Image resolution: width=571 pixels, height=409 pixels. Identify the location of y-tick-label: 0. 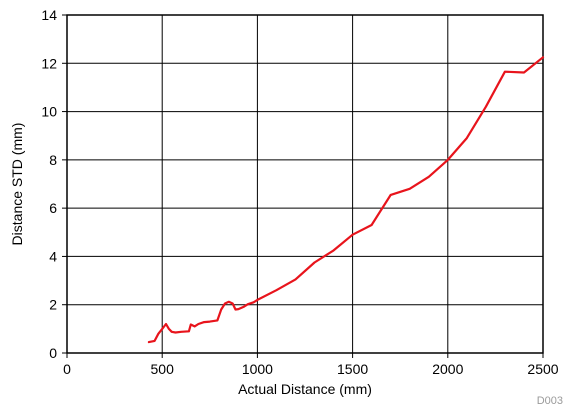
(53, 353).